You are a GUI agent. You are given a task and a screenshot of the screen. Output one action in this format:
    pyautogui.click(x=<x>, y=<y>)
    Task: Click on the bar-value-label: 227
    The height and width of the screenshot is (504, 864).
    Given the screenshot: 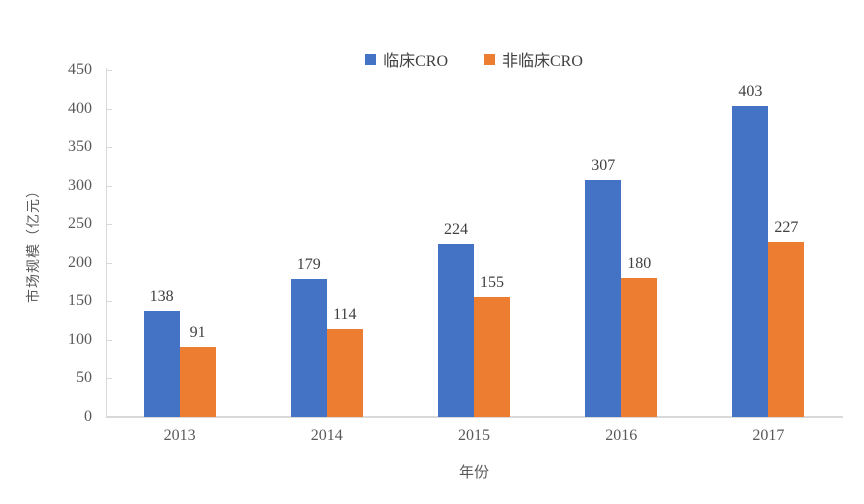 What is the action you would take?
    pyautogui.click(x=786, y=227)
    